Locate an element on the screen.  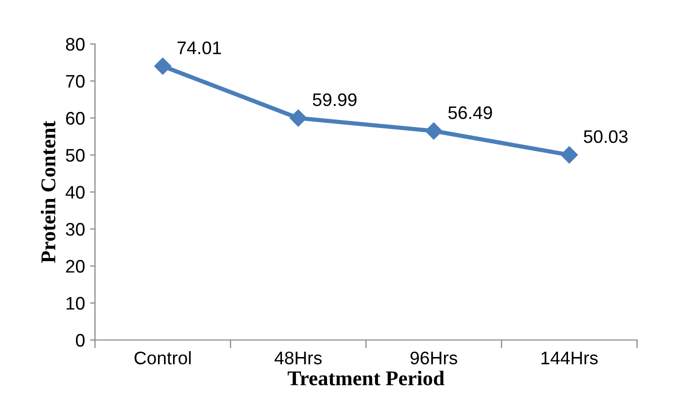
data-label: 56.49 is located at coordinates (470, 113).